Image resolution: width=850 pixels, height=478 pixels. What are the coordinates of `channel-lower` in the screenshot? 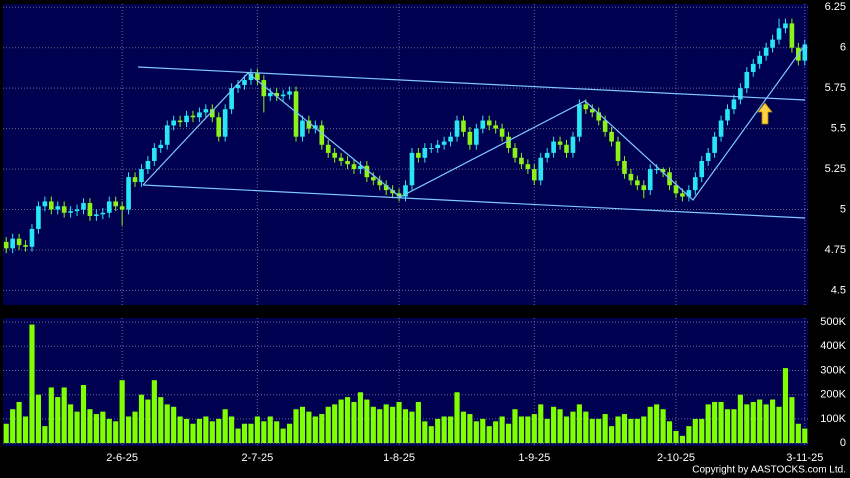 It's located at (474, 201).